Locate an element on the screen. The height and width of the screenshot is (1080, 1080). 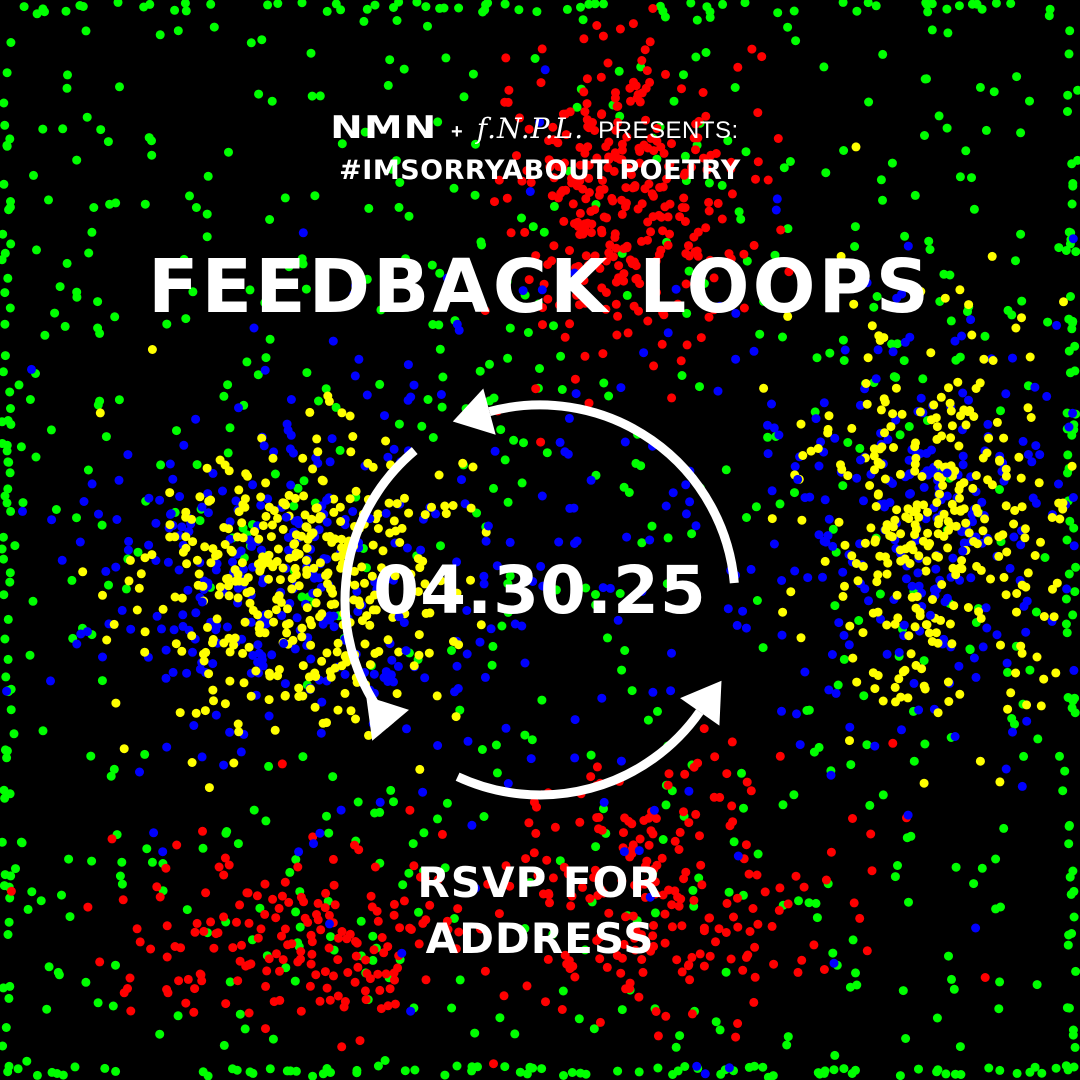
cycle-arrowhead-left is located at coordinates (387, 718).